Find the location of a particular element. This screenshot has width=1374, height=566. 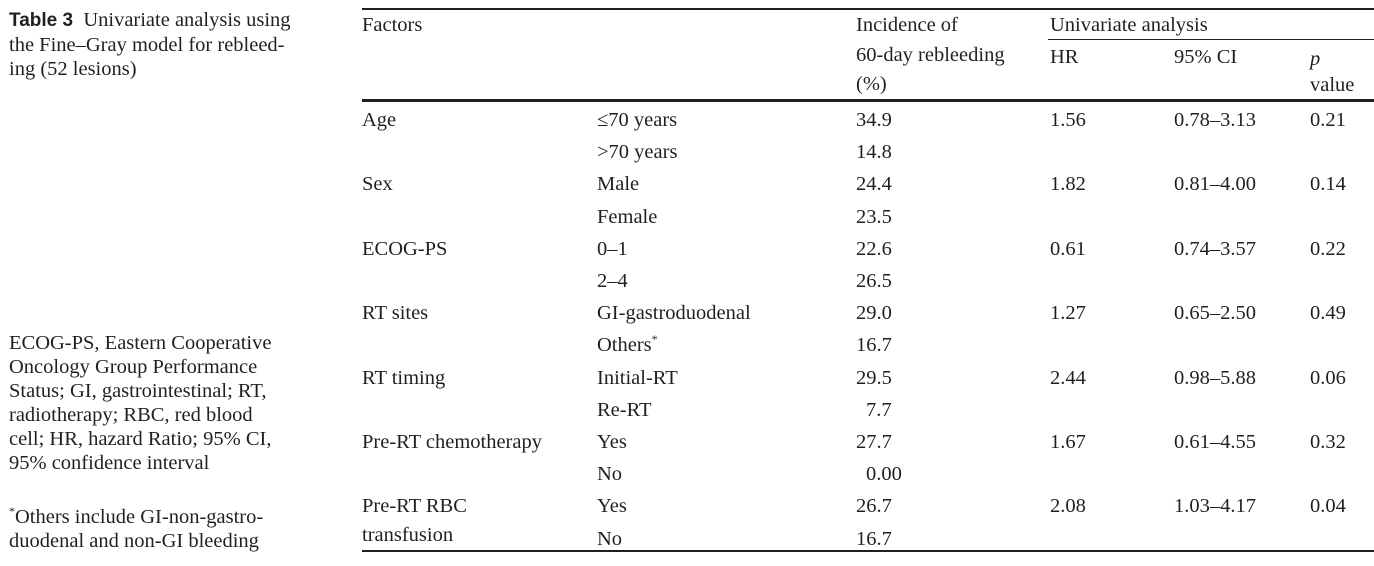

cell-factor-text: Sex is located at coordinates (377, 184).